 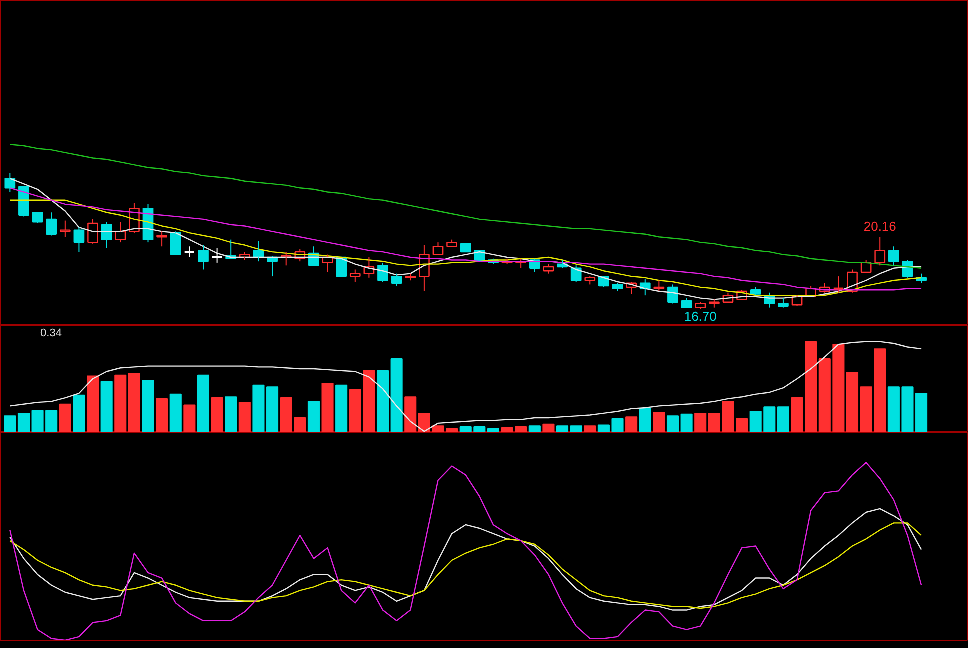 I want to click on text: 0.34, so click(x=51, y=334).